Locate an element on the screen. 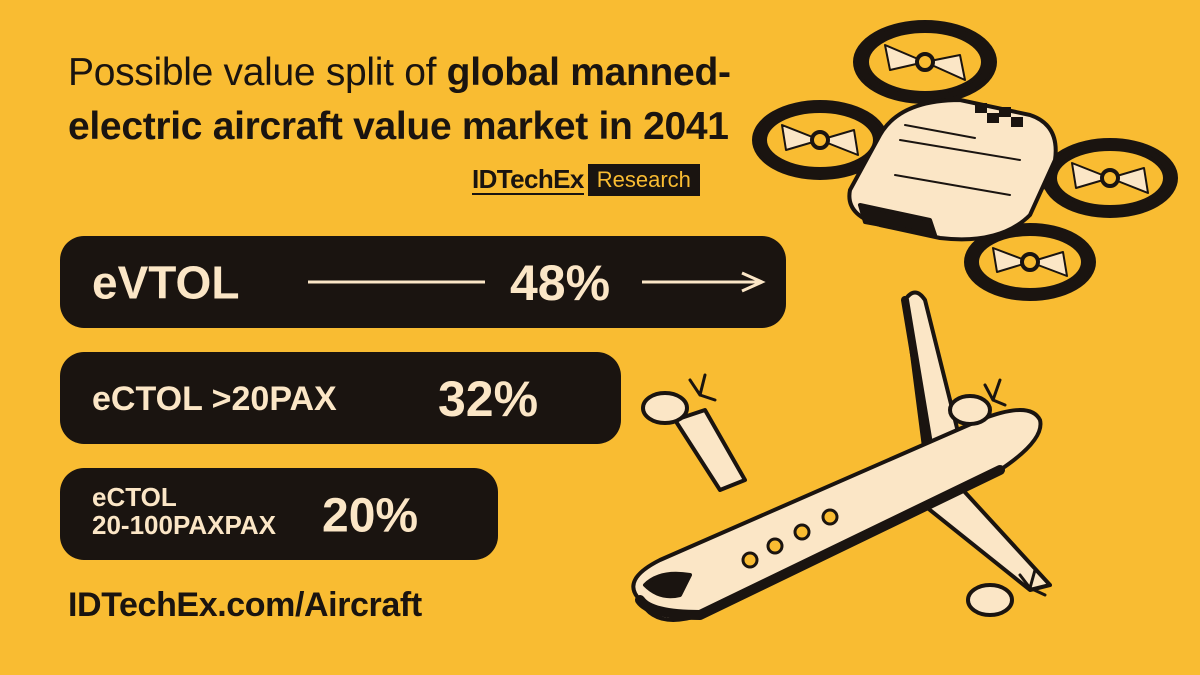 The height and width of the screenshot is (675, 1200). value-label-3: 20% is located at coordinates (370, 515).